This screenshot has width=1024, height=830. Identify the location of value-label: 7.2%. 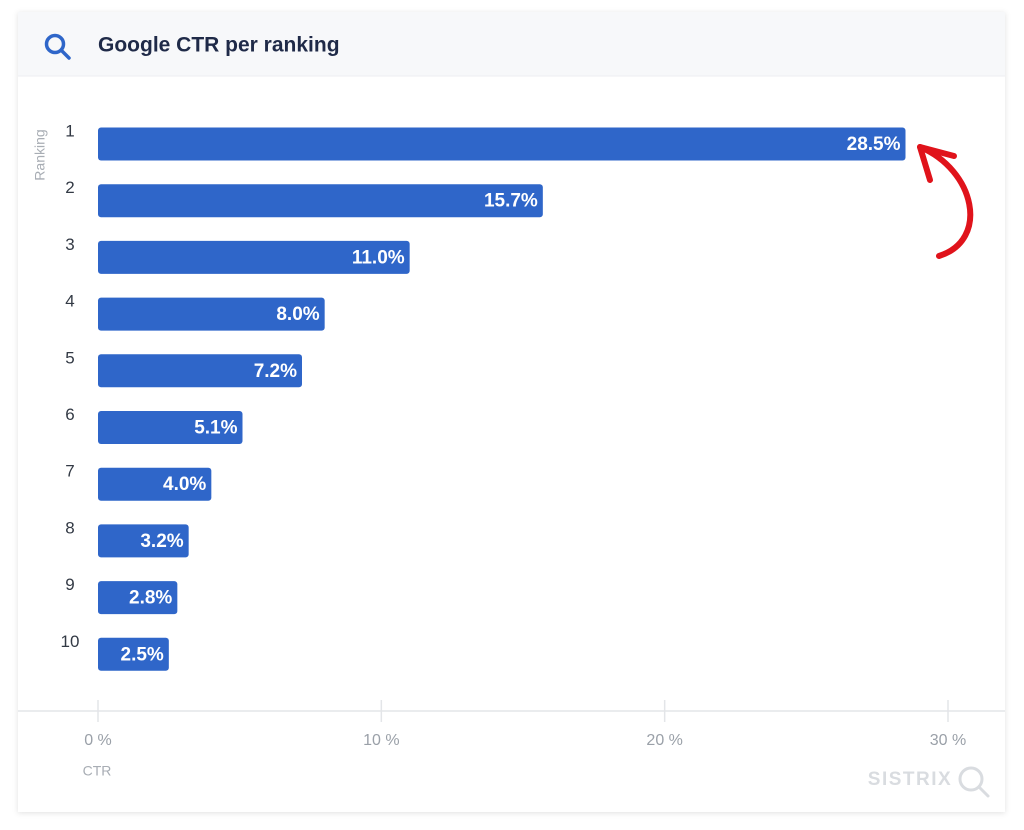
(275, 371).